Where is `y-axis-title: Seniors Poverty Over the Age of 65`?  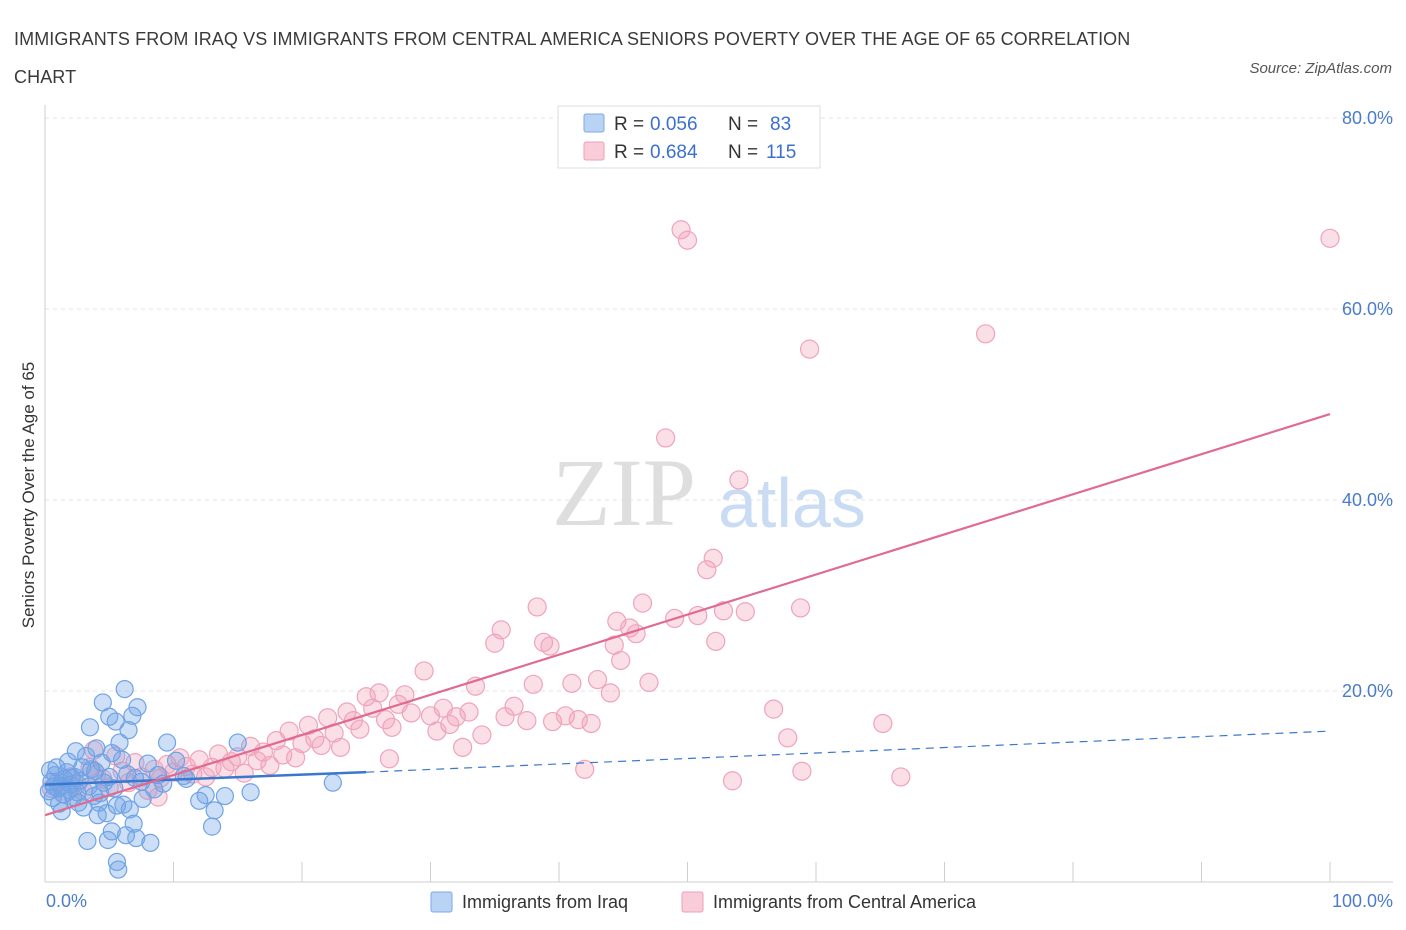 y-axis-title: Seniors Poverty Over the Age of 65 is located at coordinates (28, 495).